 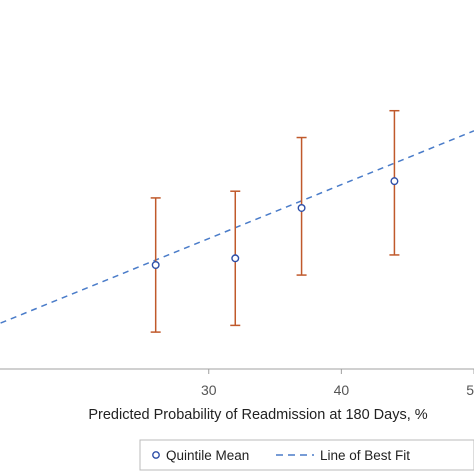 What do you see at coordinates (209, 390) in the screenshot?
I see `x-tick-label: 30` at bounding box center [209, 390].